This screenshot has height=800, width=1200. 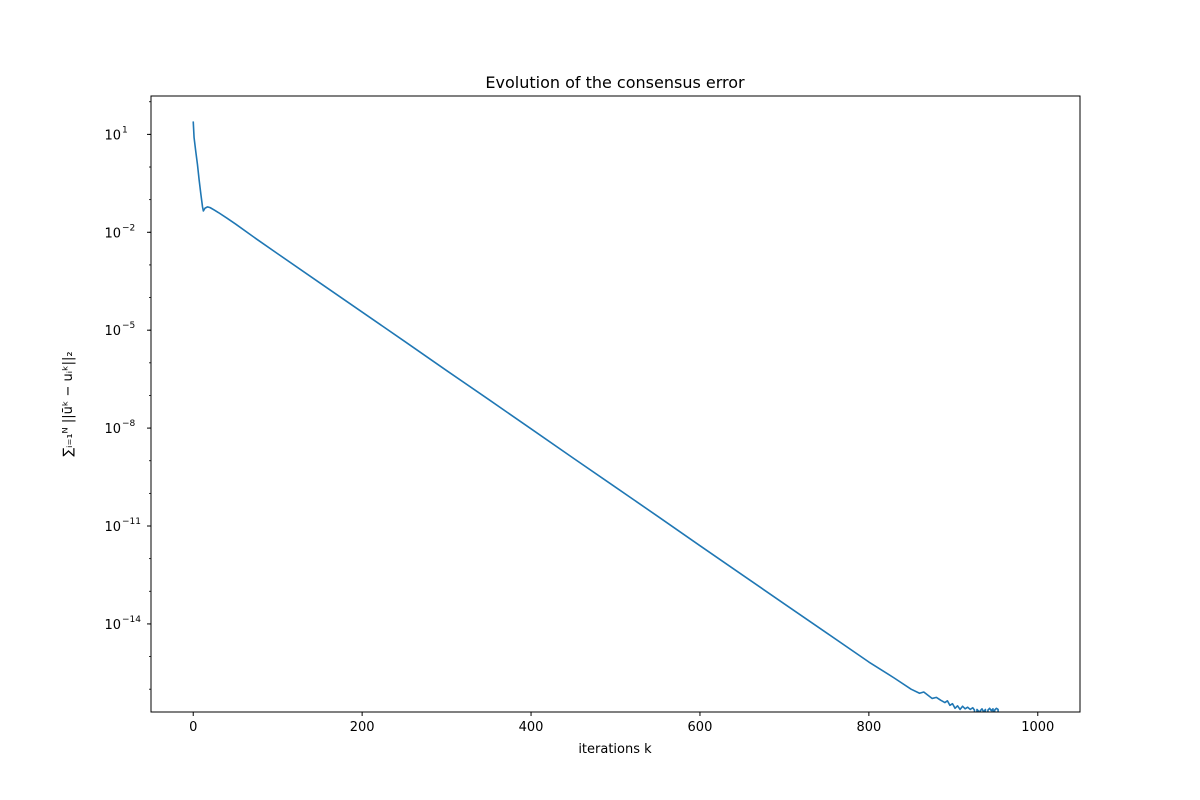 I want to click on y-tick-exponent: 1, so click(x=125, y=130).